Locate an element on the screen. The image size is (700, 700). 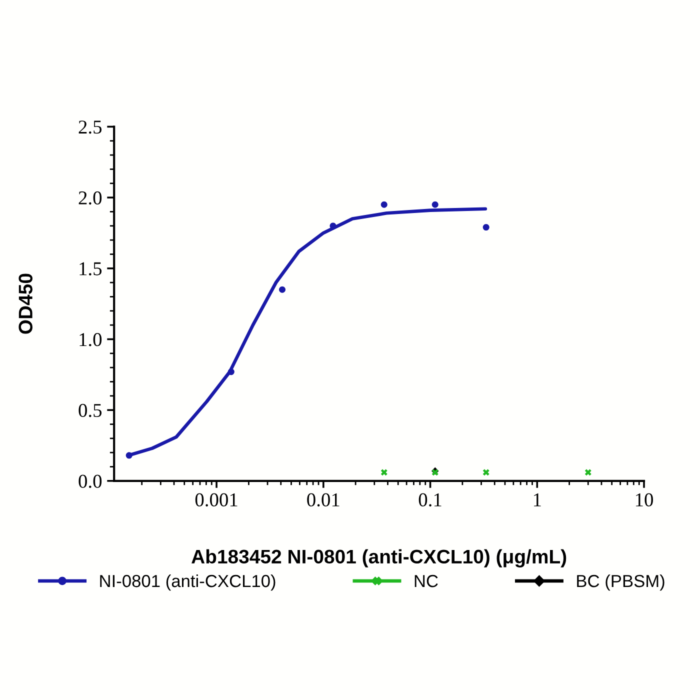
legend-label: NI-0801 (anti-CXCL10) is located at coordinates (188, 582).